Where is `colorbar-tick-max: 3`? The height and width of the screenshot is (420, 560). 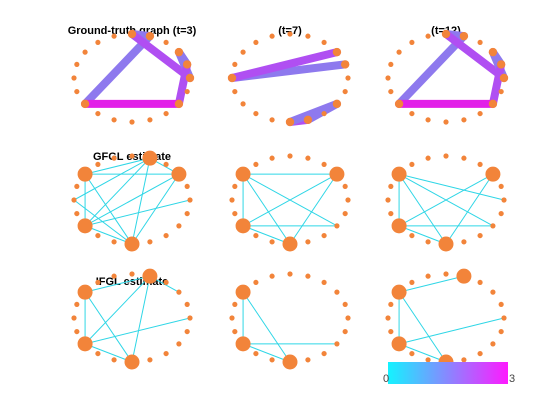
colorbar-tick-max: 3 is located at coordinates (512, 379).